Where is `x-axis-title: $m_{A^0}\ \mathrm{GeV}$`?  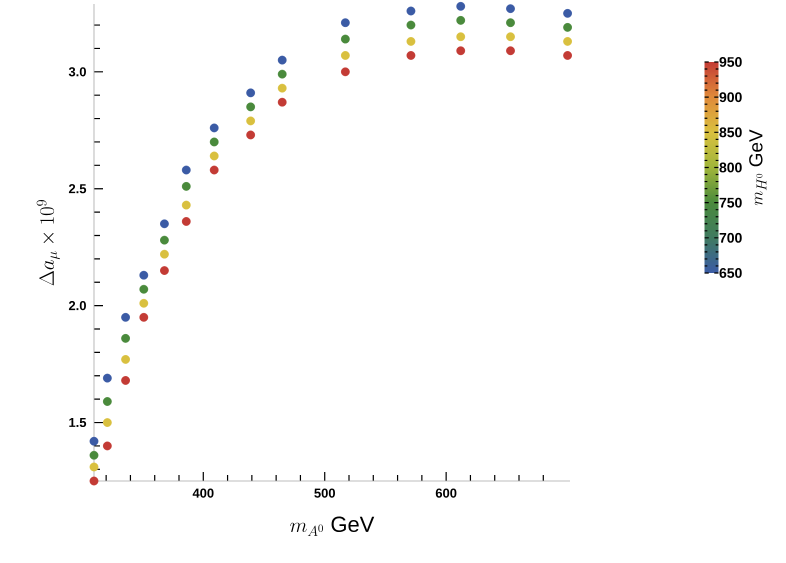 x-axis-title: $m_{A^0}\ \mathrm{GeV}$ is located at coordinates (332, 526).